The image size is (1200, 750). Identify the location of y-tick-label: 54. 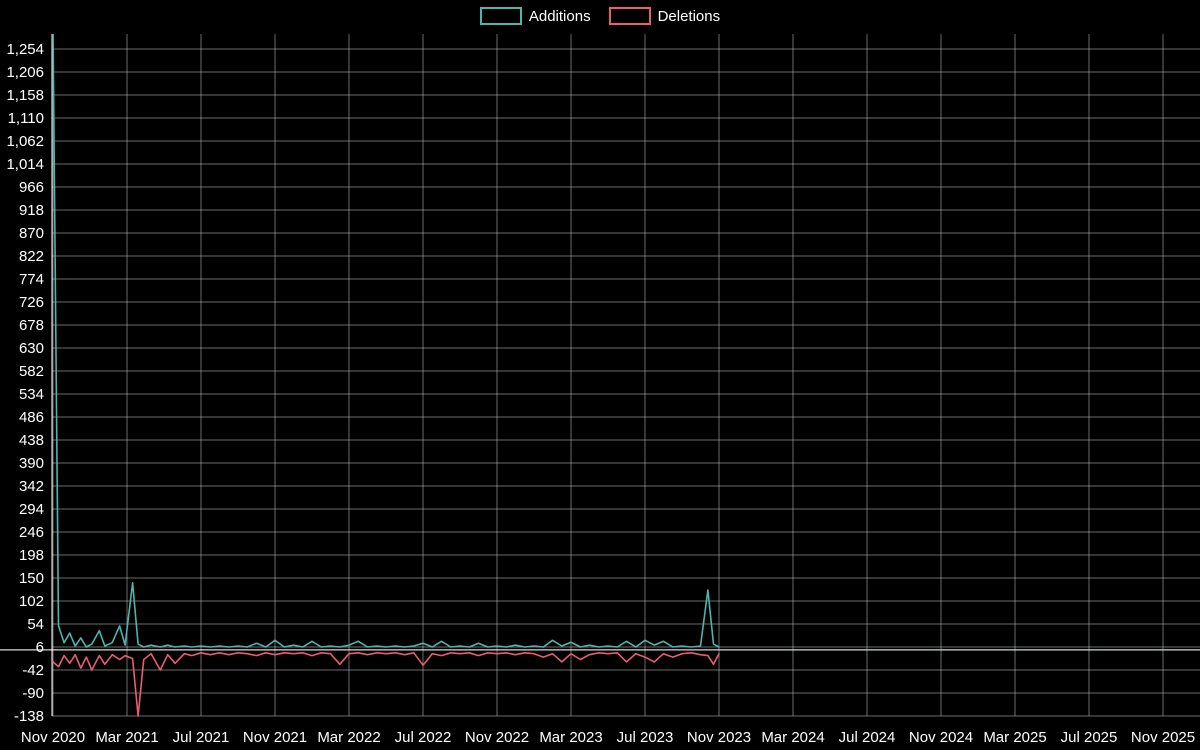
(35, 624).